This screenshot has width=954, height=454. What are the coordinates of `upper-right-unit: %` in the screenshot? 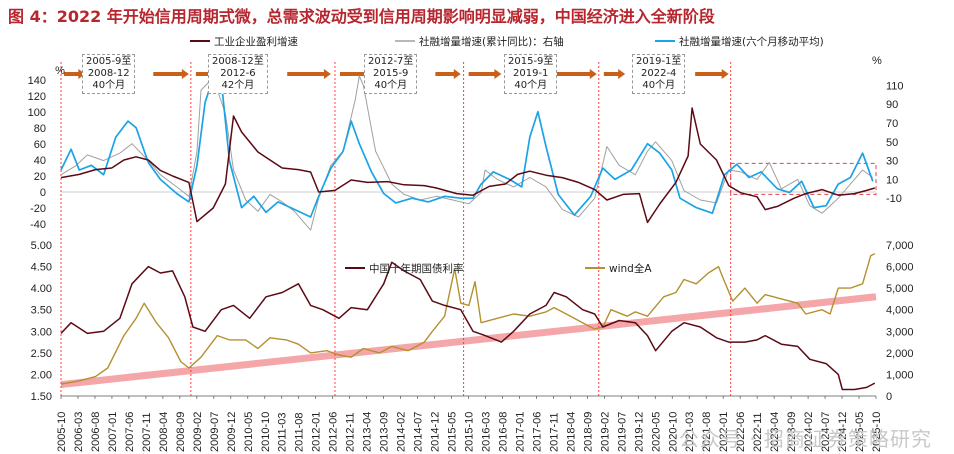 It's located at (877, 61).